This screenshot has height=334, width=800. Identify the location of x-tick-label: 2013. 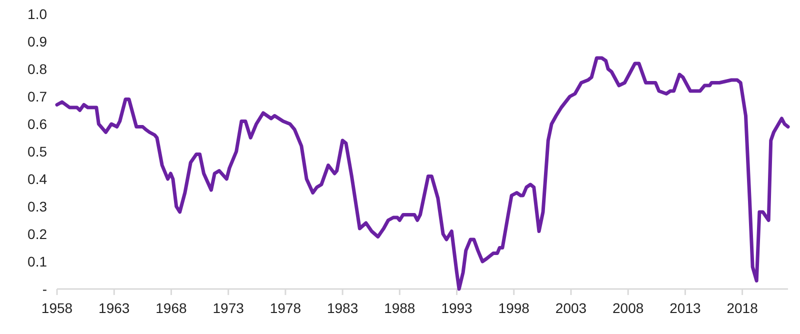
(685, 308).